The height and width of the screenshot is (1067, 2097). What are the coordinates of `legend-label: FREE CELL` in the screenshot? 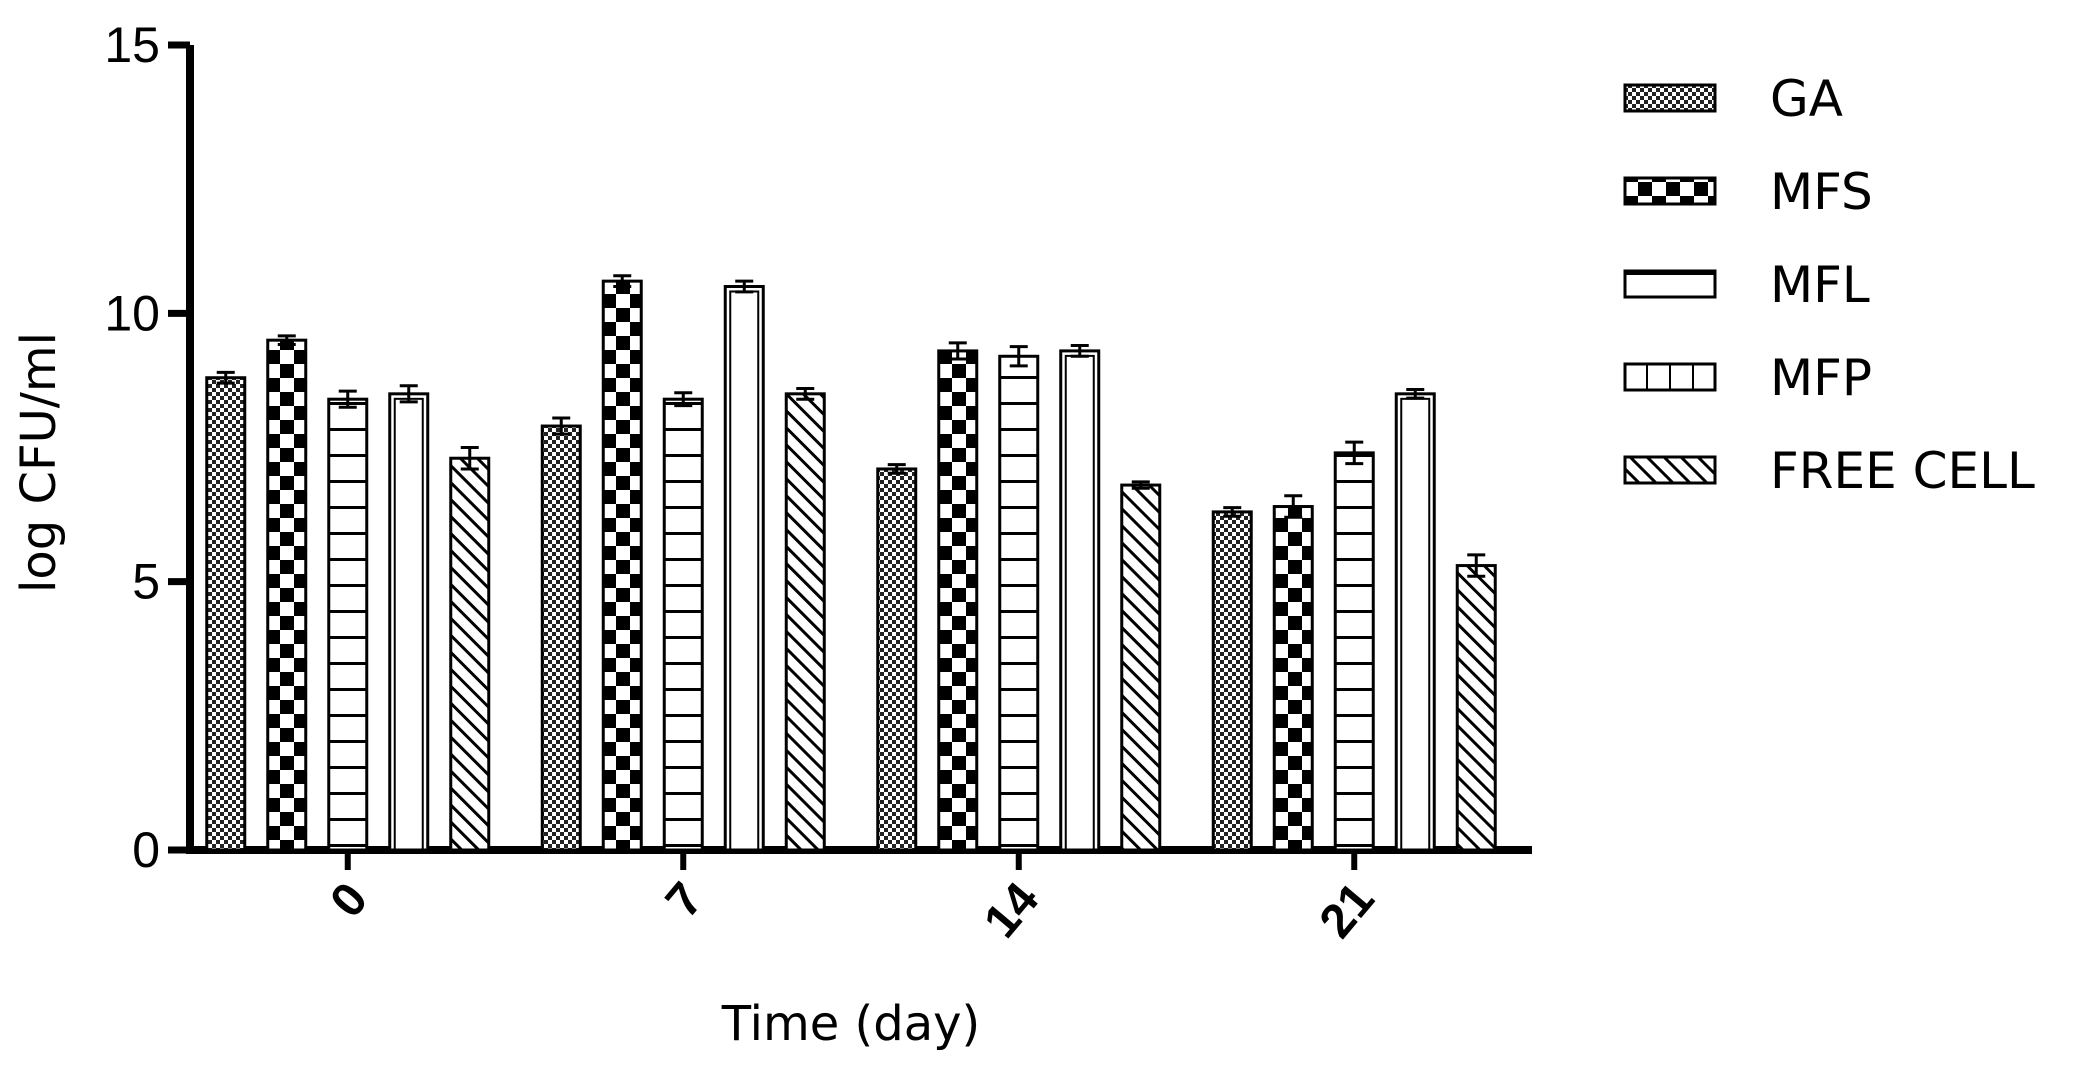 It's located at (1902, 471).